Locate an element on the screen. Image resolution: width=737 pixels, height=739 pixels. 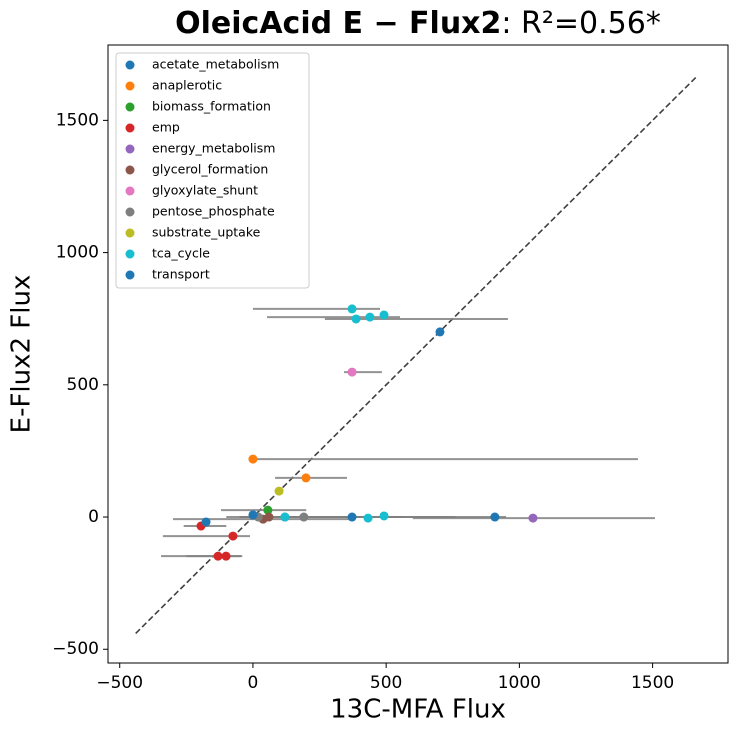
y-tick-label: 0 is located at coordinates (93, 517).